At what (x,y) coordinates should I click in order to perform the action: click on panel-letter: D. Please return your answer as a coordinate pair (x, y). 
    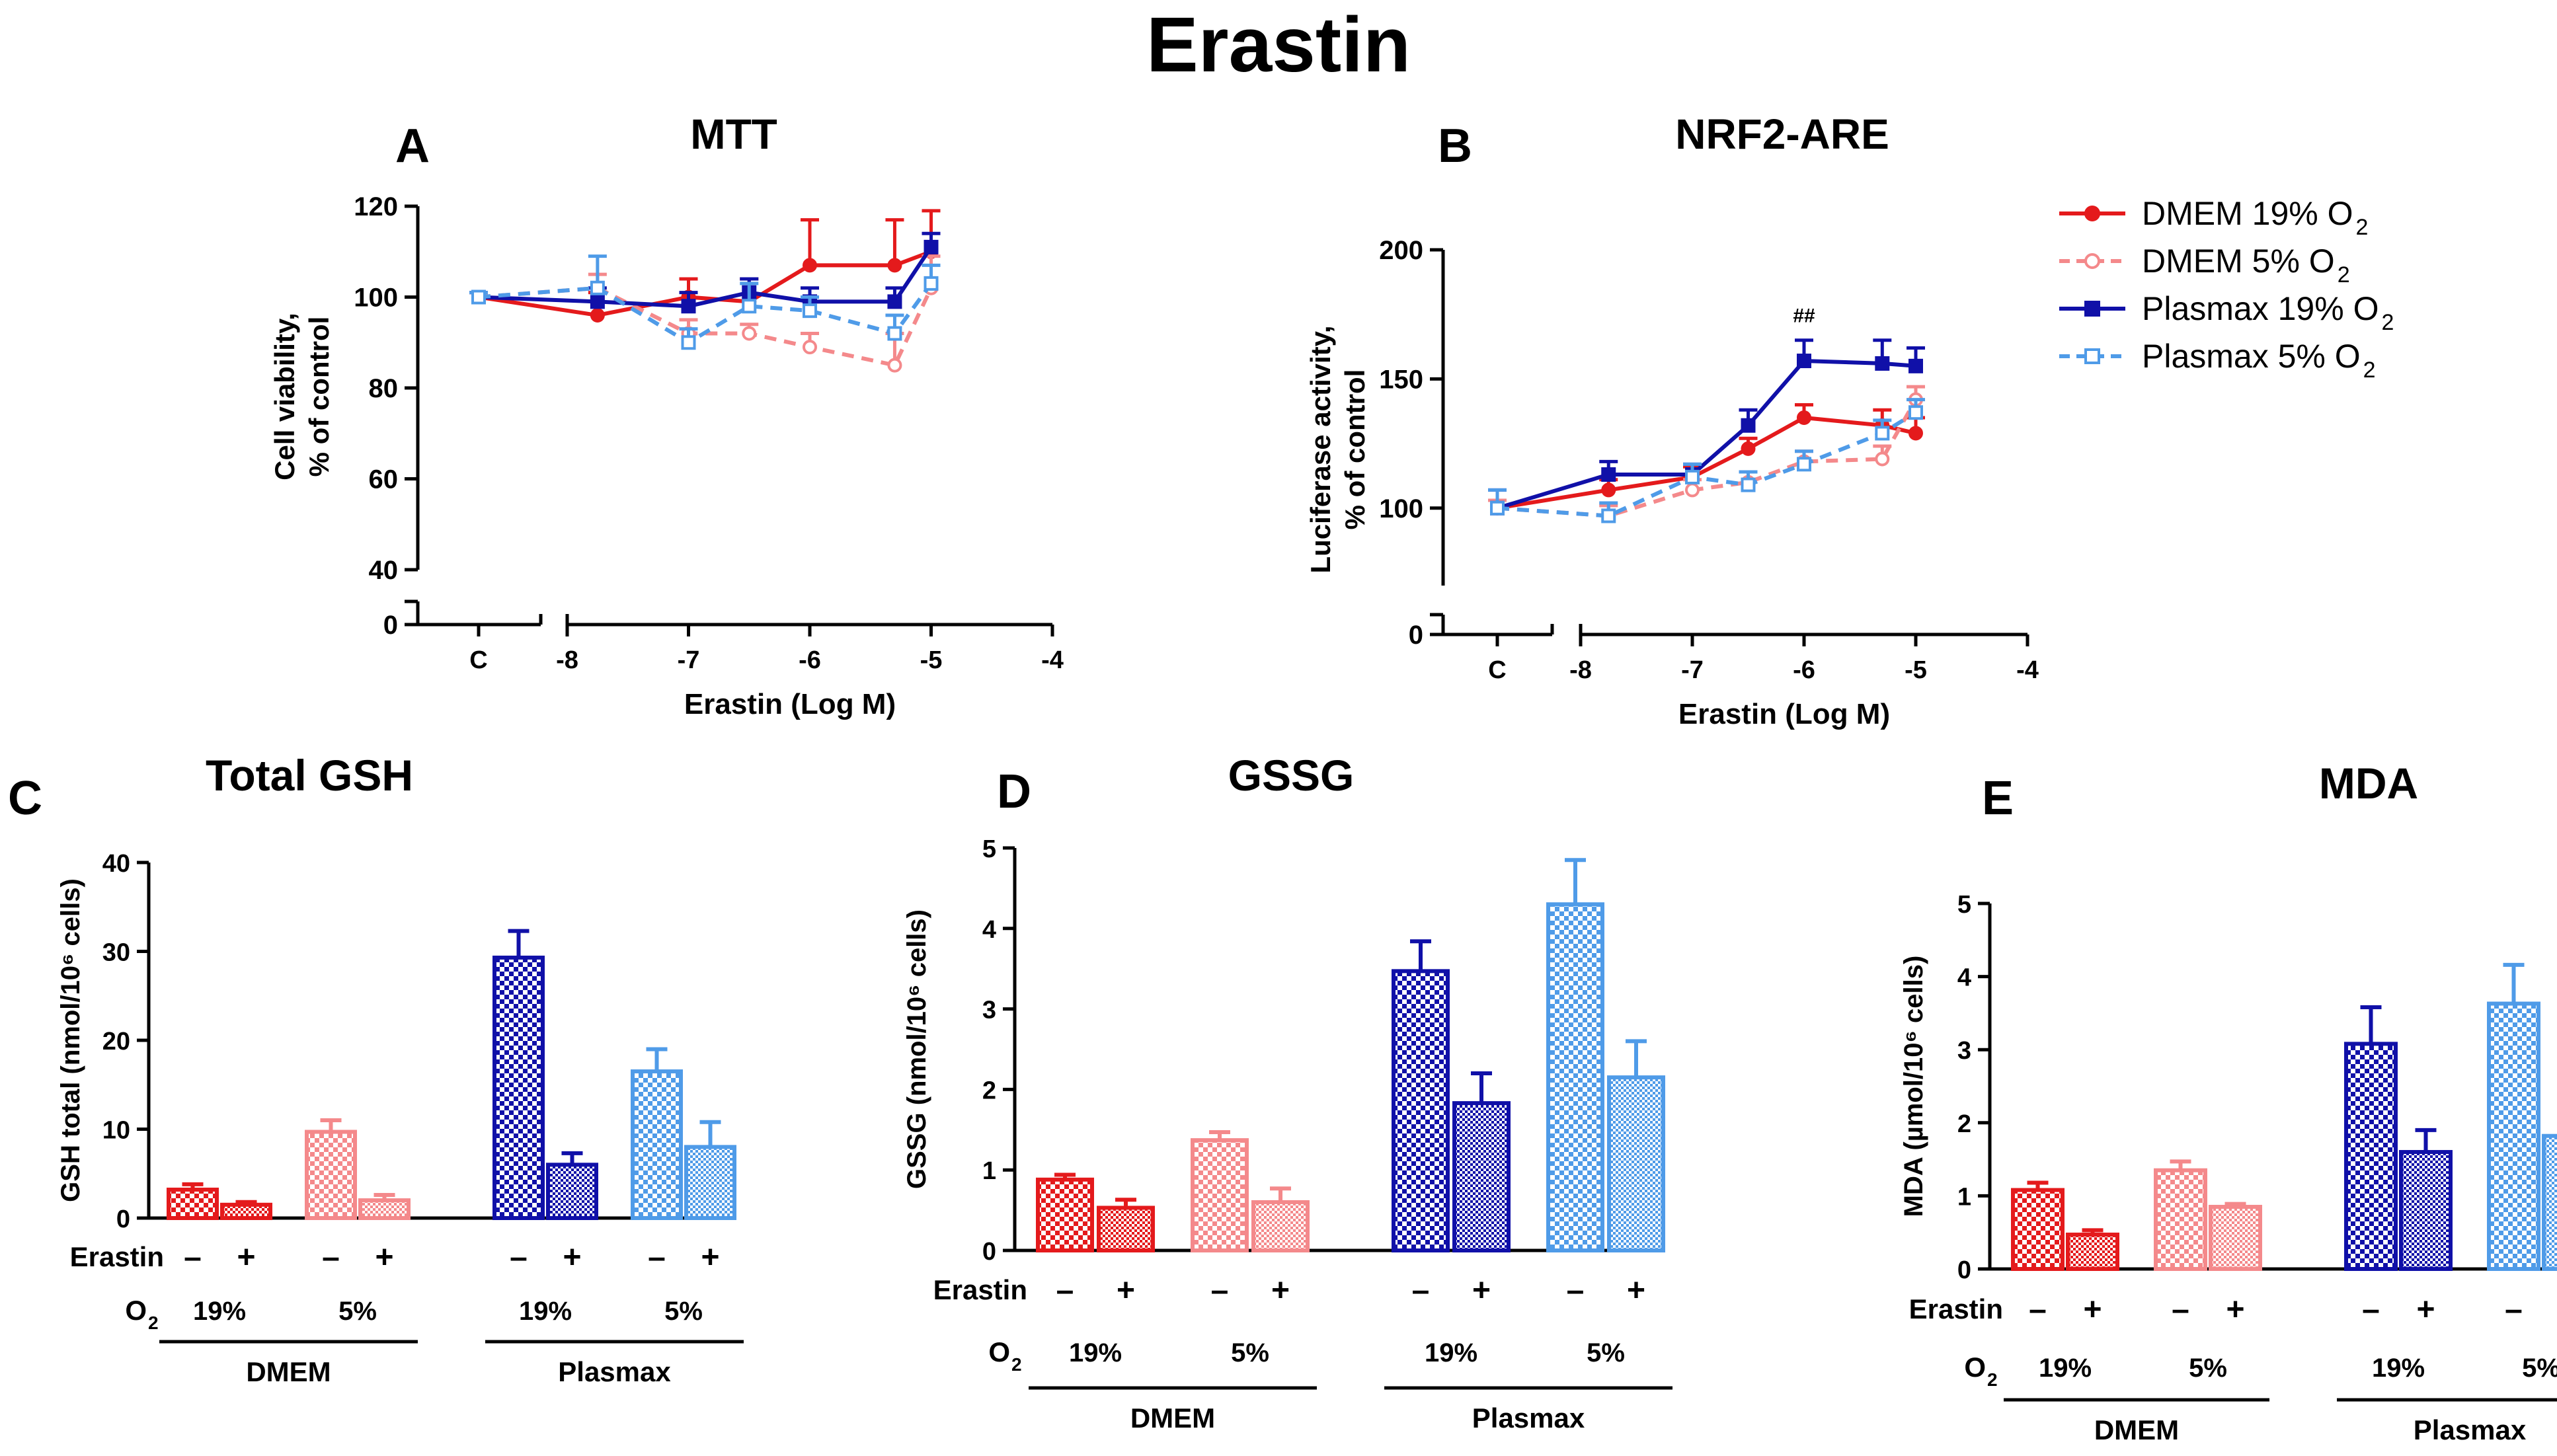
    Looking at the image, I should click on (1014, 791).